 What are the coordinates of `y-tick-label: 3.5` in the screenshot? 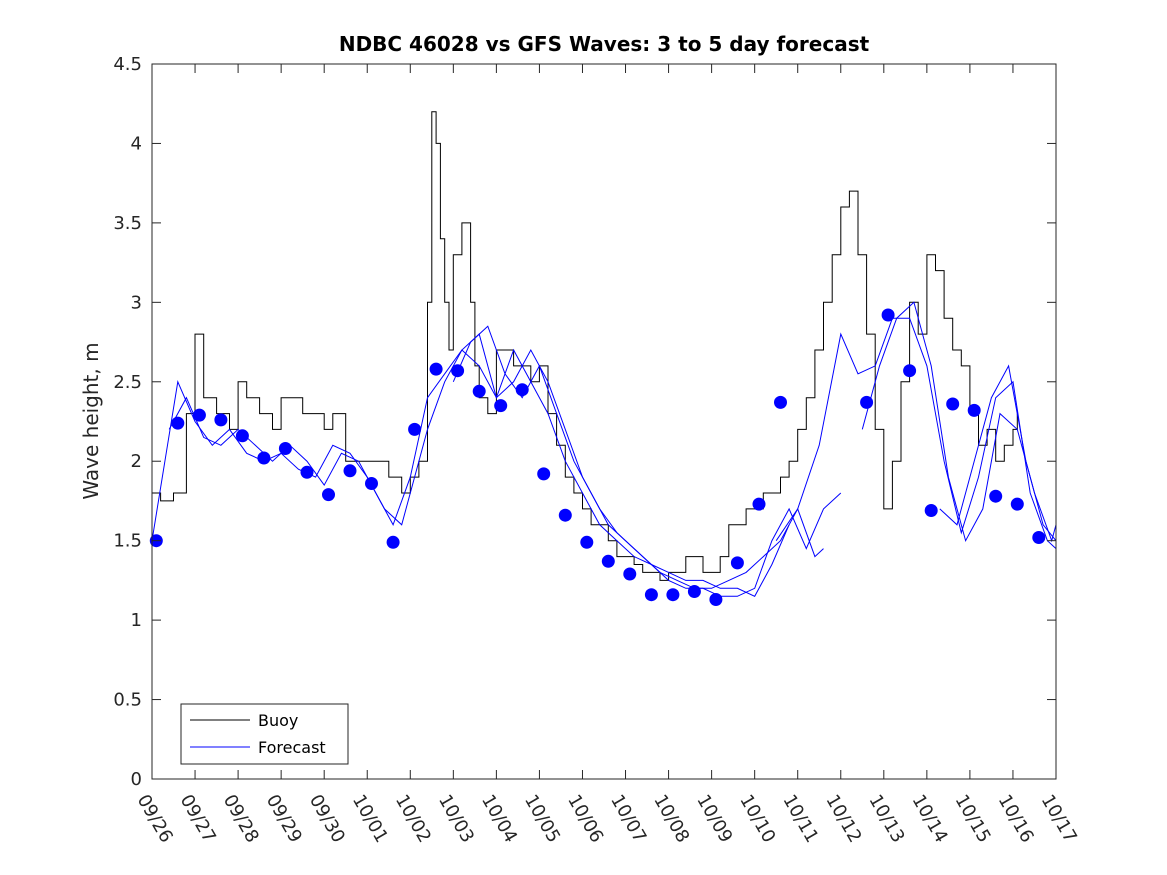 It's located at (127, 223).